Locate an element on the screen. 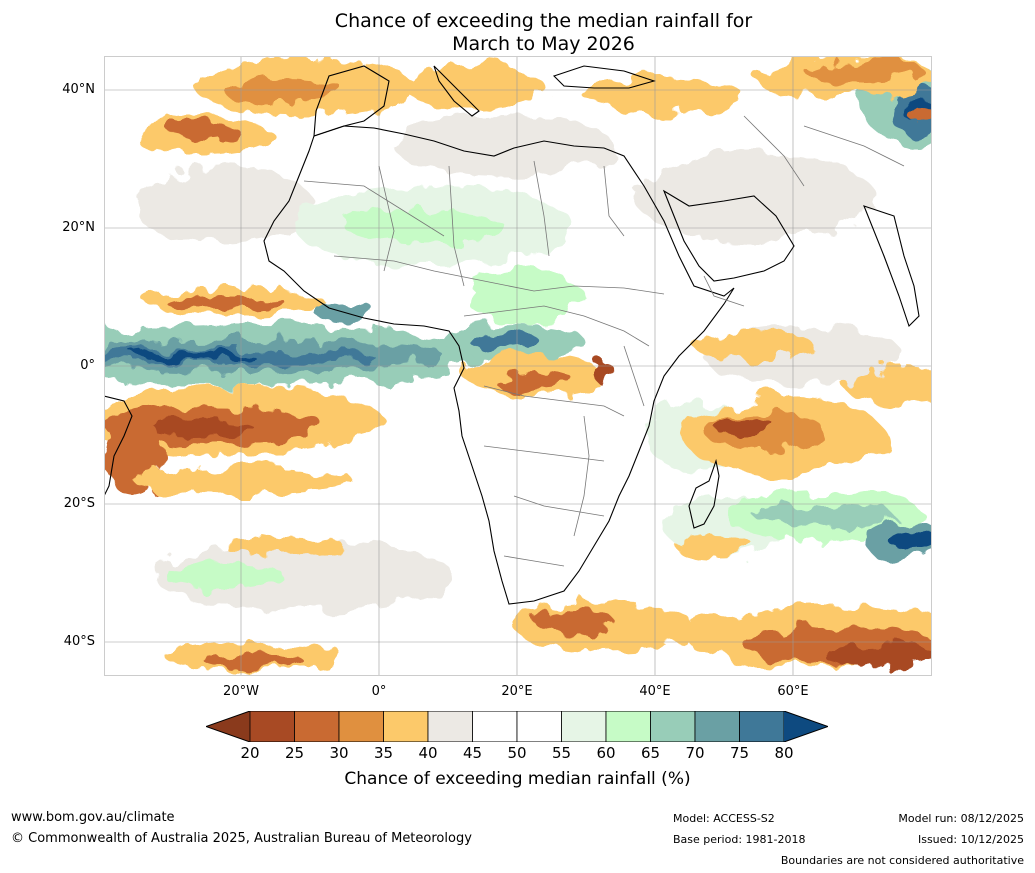 This screenshot has height=873, width=1035. lat-label-40n: 40°N is located at coordinates (78, 89).